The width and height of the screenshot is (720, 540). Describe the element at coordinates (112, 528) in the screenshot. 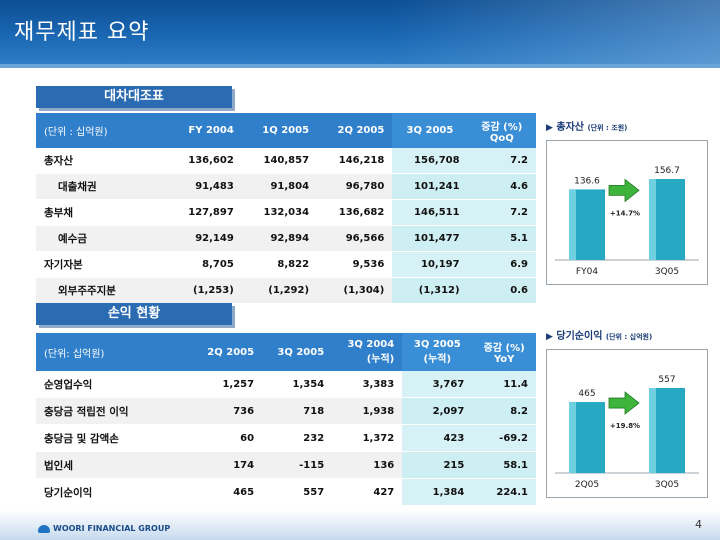

I see `logo-text: WOORI FINANCIAL GROUP` at that location.